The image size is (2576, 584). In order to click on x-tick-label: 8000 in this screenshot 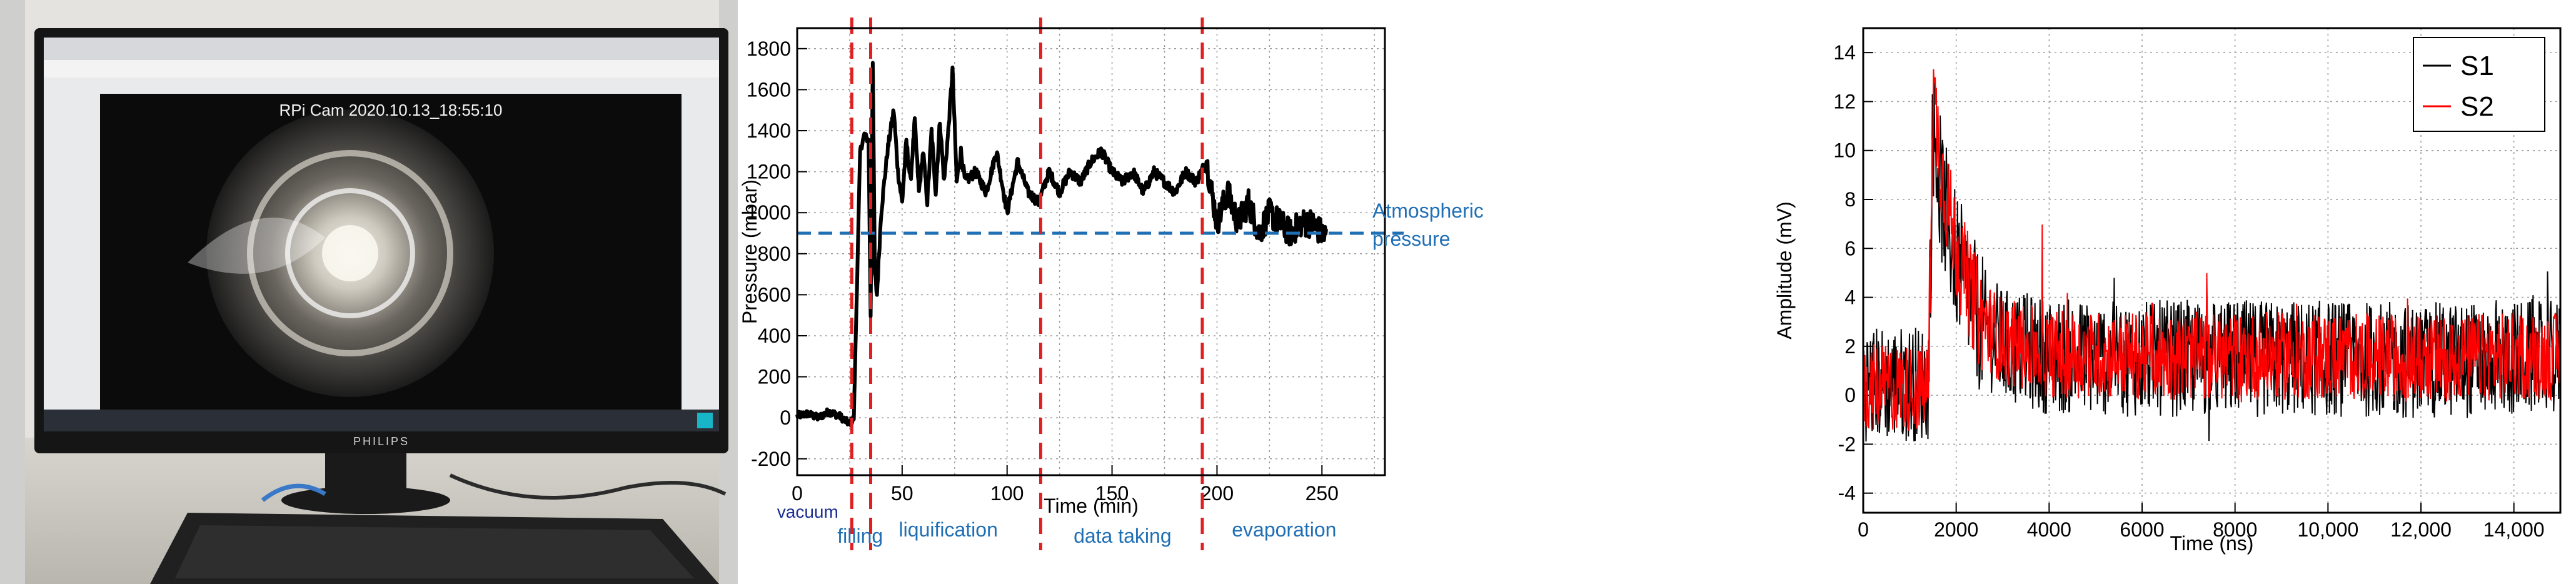, I will do `click(2235, 529)`.